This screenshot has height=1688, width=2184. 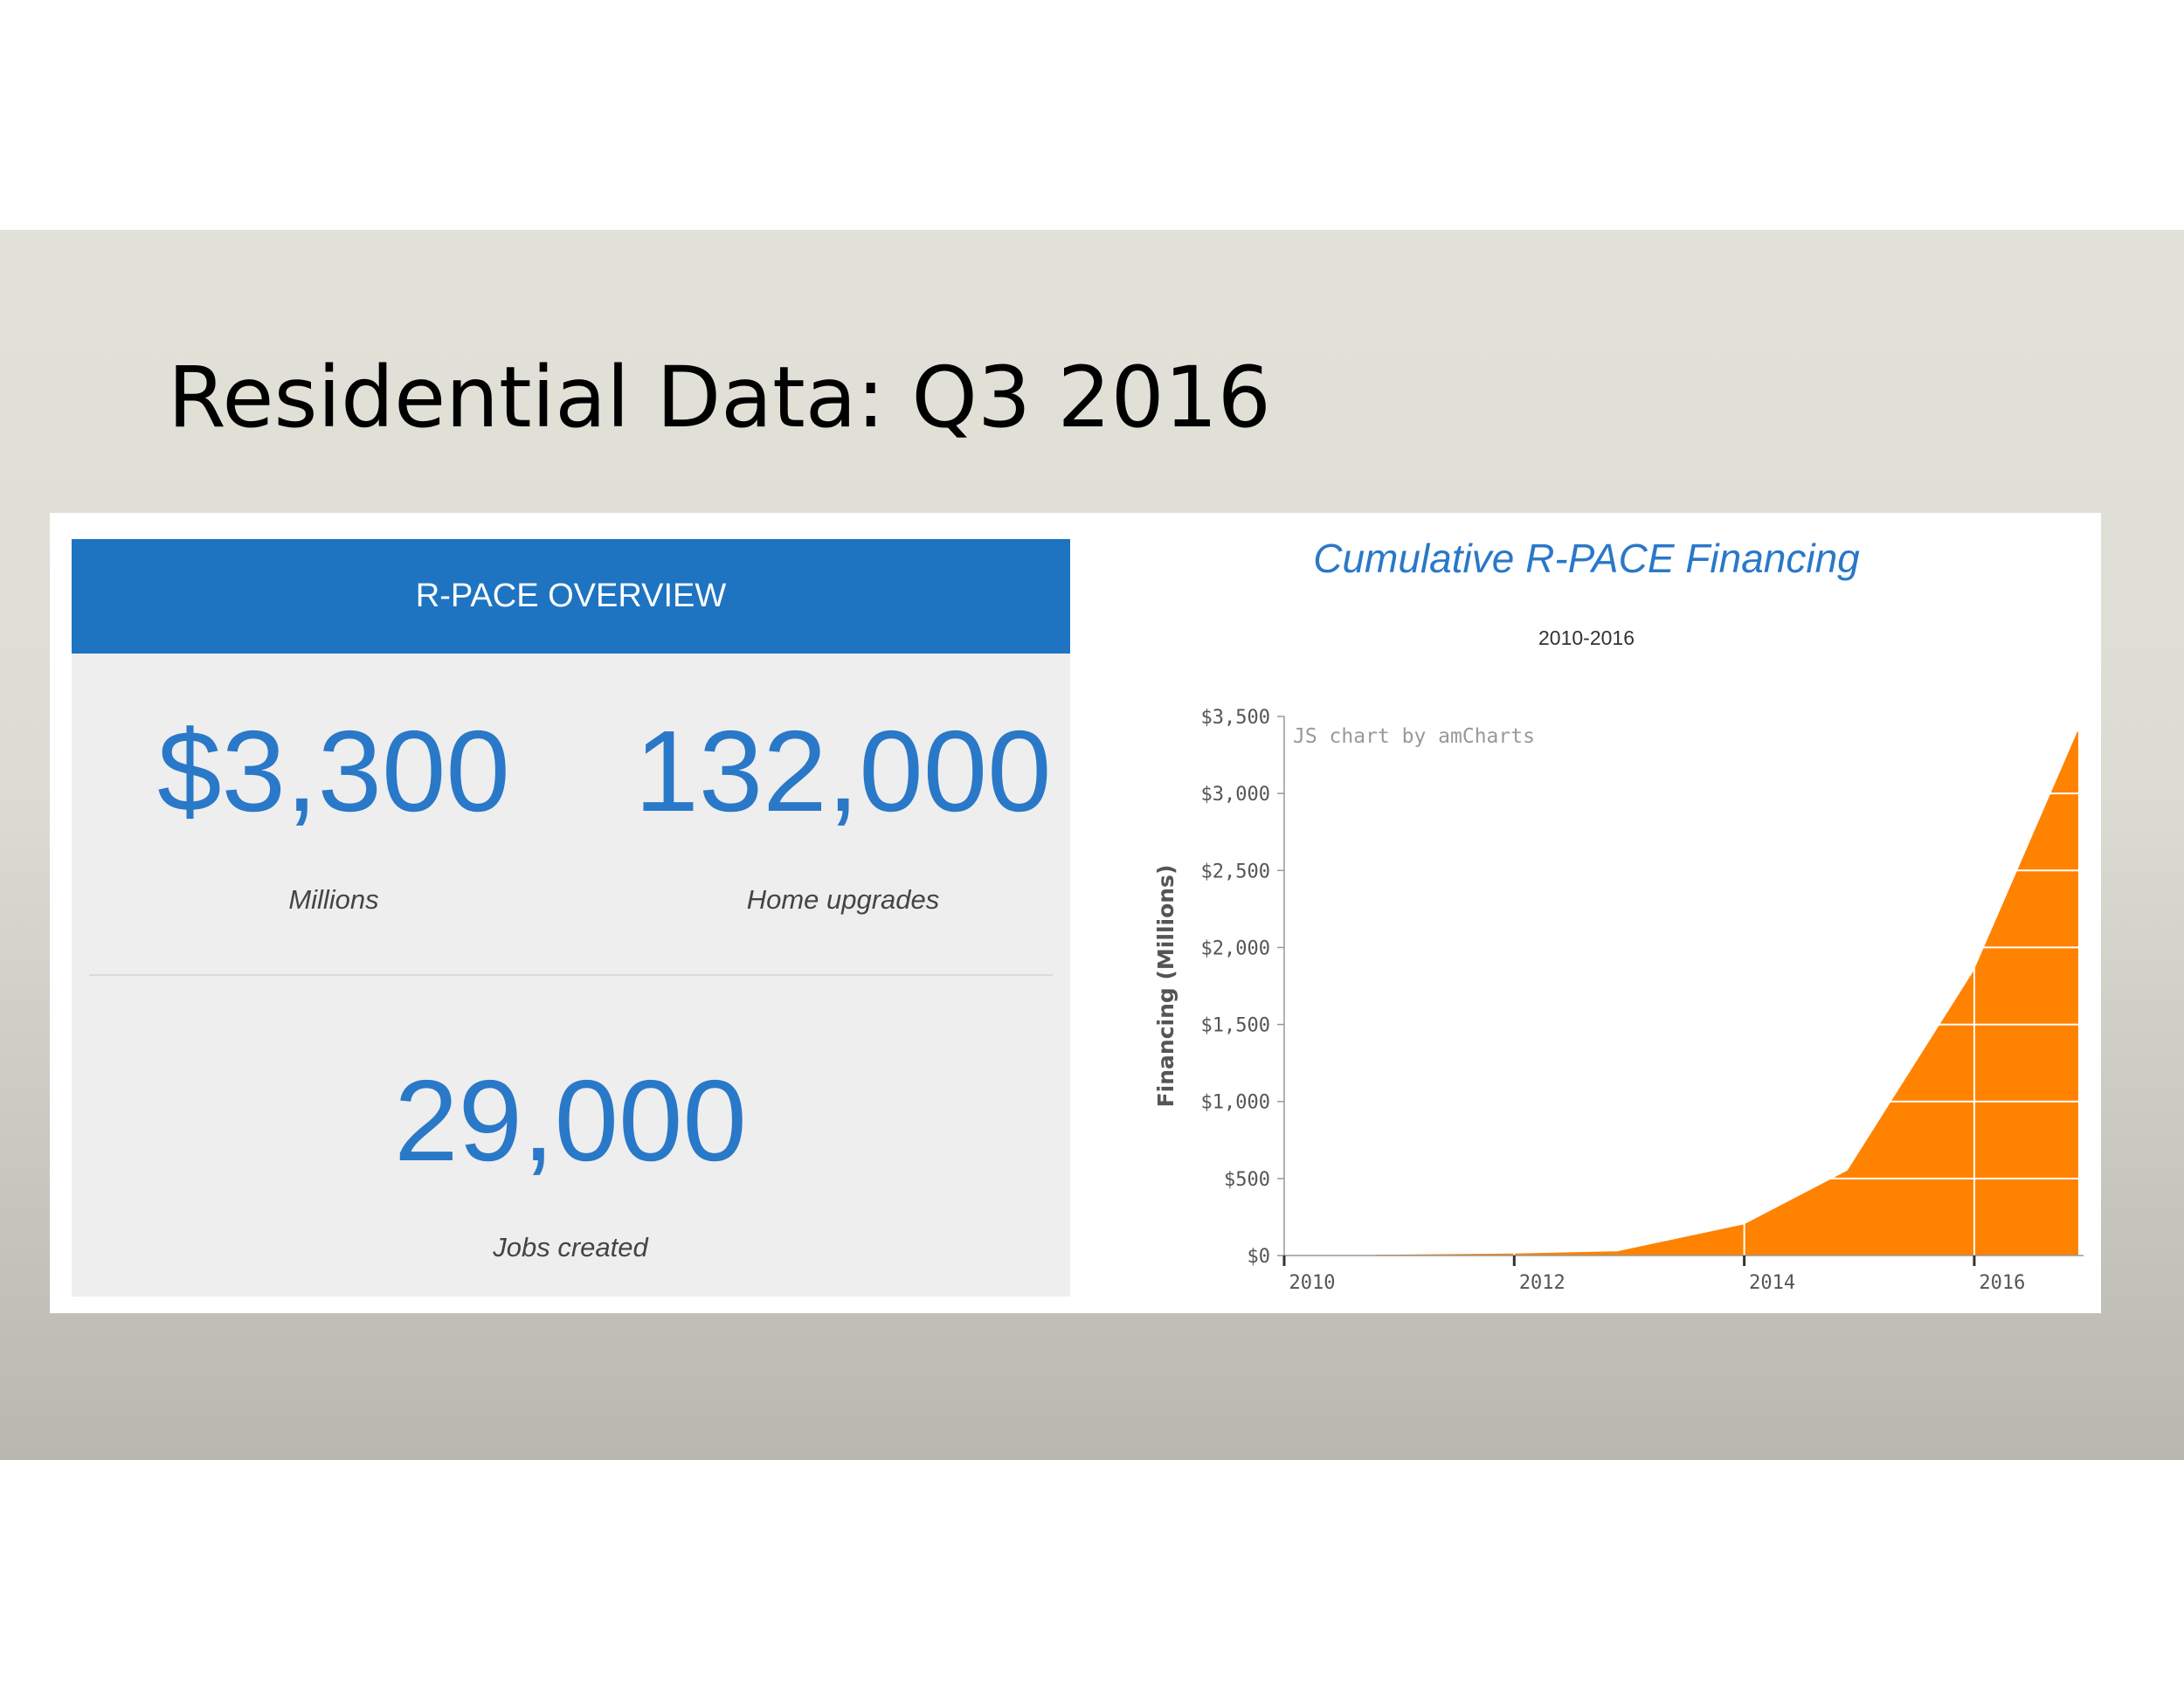 What do you see at coordinates (333, 899) in the screenshot?
I see `financing-stat-label: Millions` at bounding box center [333, 899].